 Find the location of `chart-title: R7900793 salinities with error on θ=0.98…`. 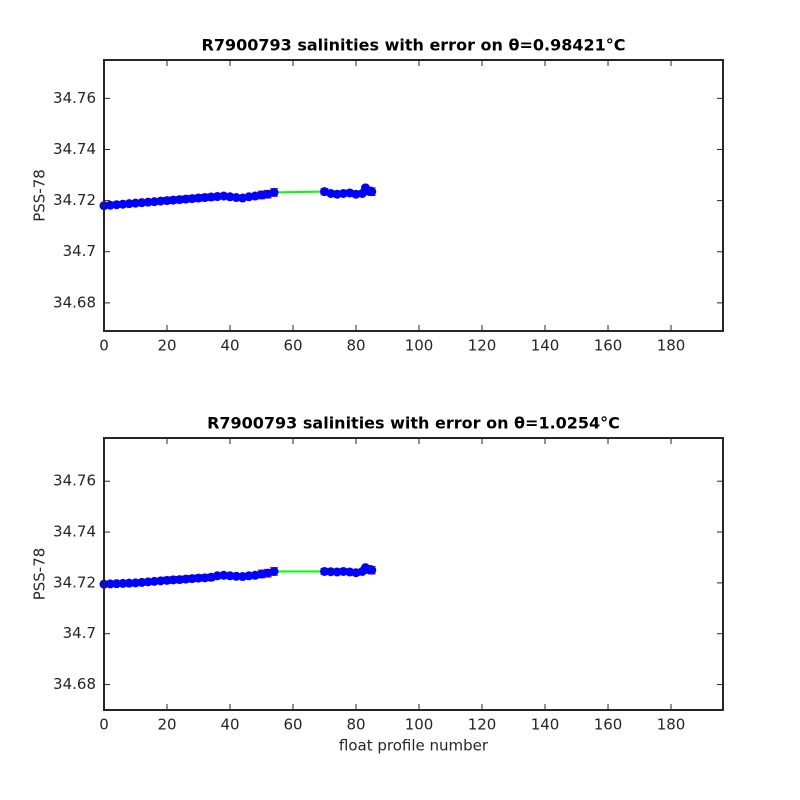

chart-title: R7900793 salinities with error on θ=0.98… is located at coordinates (414, 45).